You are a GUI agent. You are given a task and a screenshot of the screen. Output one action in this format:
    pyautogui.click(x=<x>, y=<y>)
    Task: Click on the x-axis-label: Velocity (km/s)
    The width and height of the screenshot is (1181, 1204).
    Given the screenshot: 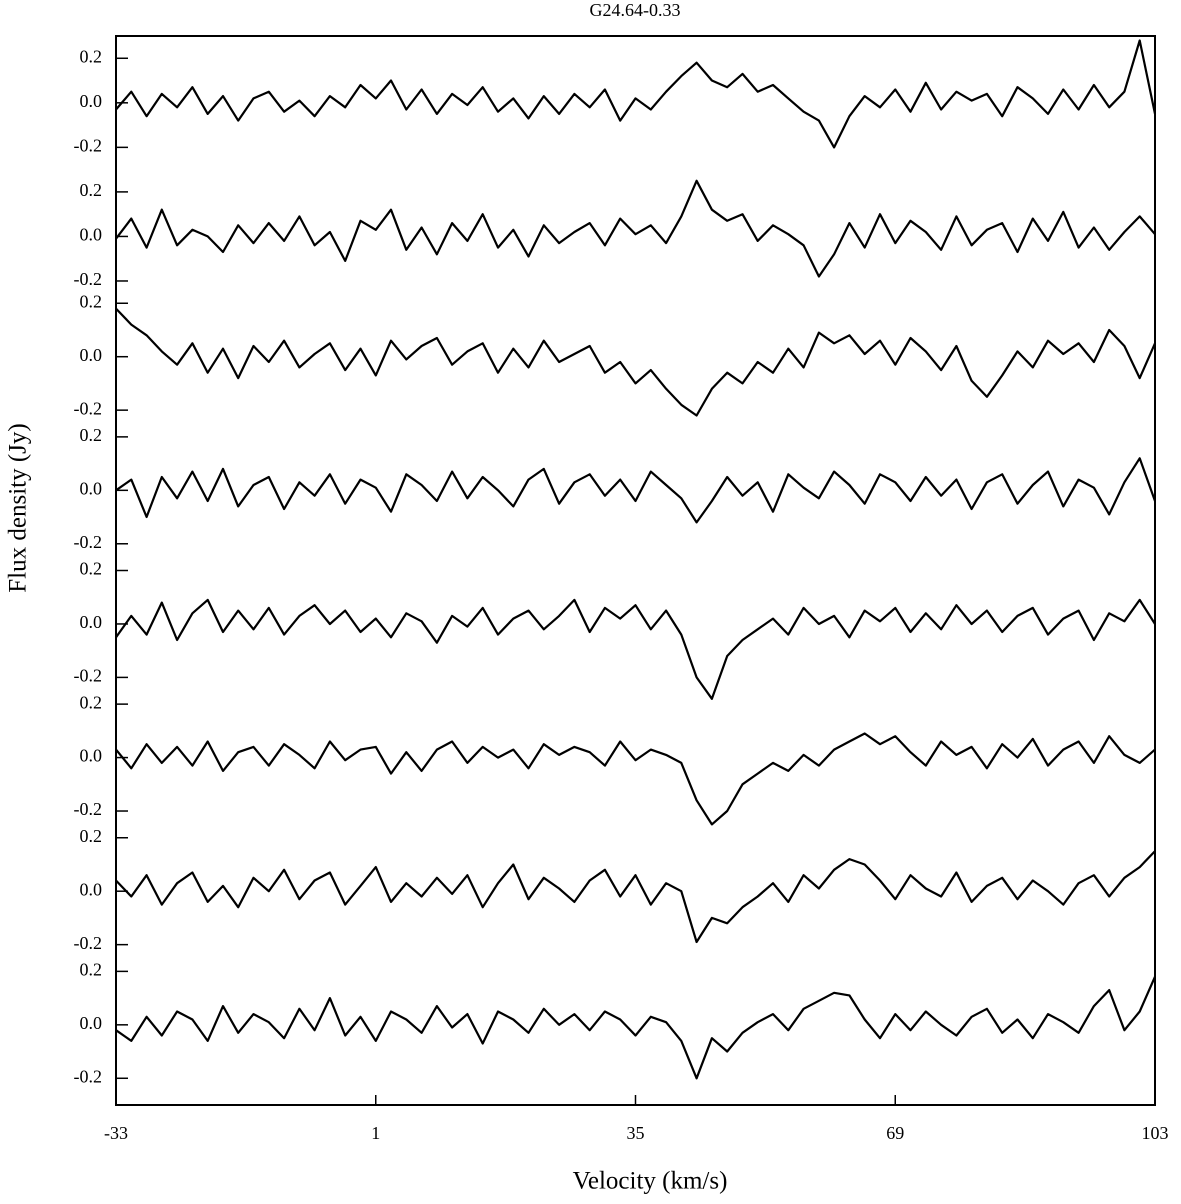 What is the action you would take?
    pyautogui.click(x=650, y=1181)
    